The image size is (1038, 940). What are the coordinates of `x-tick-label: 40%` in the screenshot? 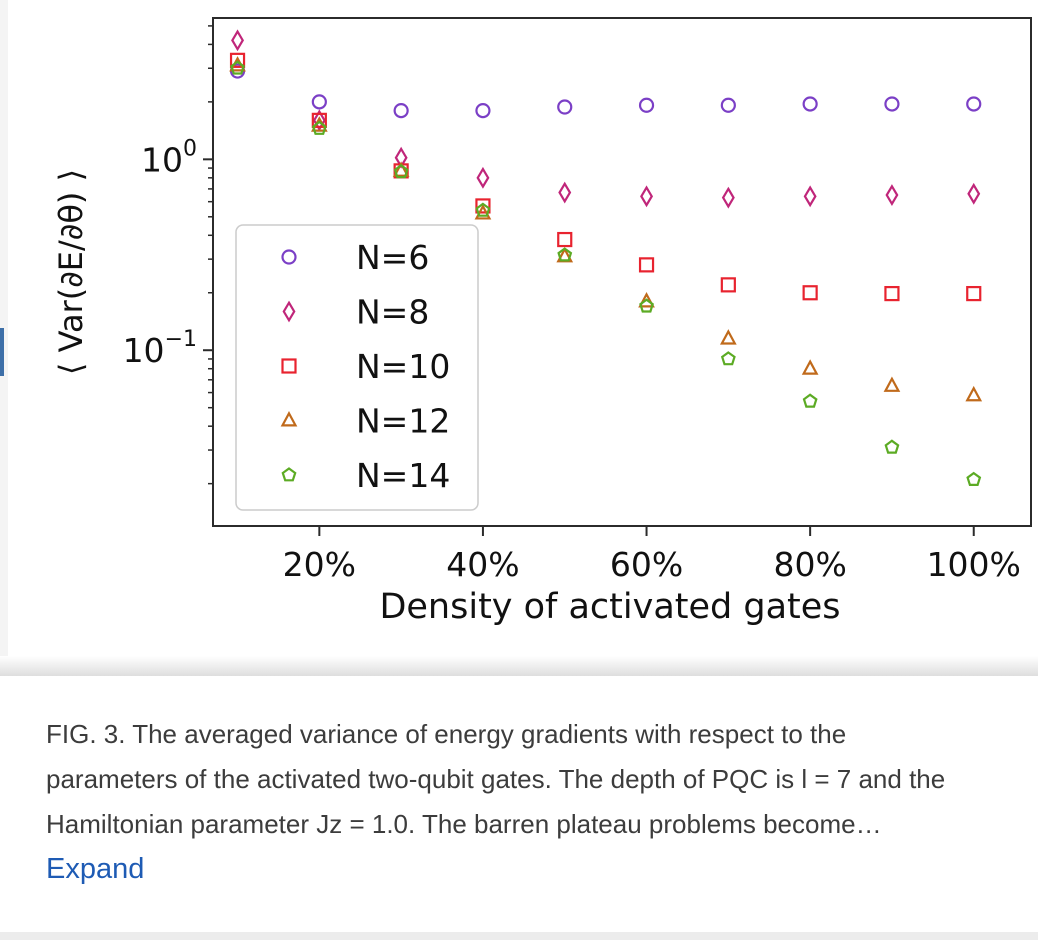 It's located at (482, 564).